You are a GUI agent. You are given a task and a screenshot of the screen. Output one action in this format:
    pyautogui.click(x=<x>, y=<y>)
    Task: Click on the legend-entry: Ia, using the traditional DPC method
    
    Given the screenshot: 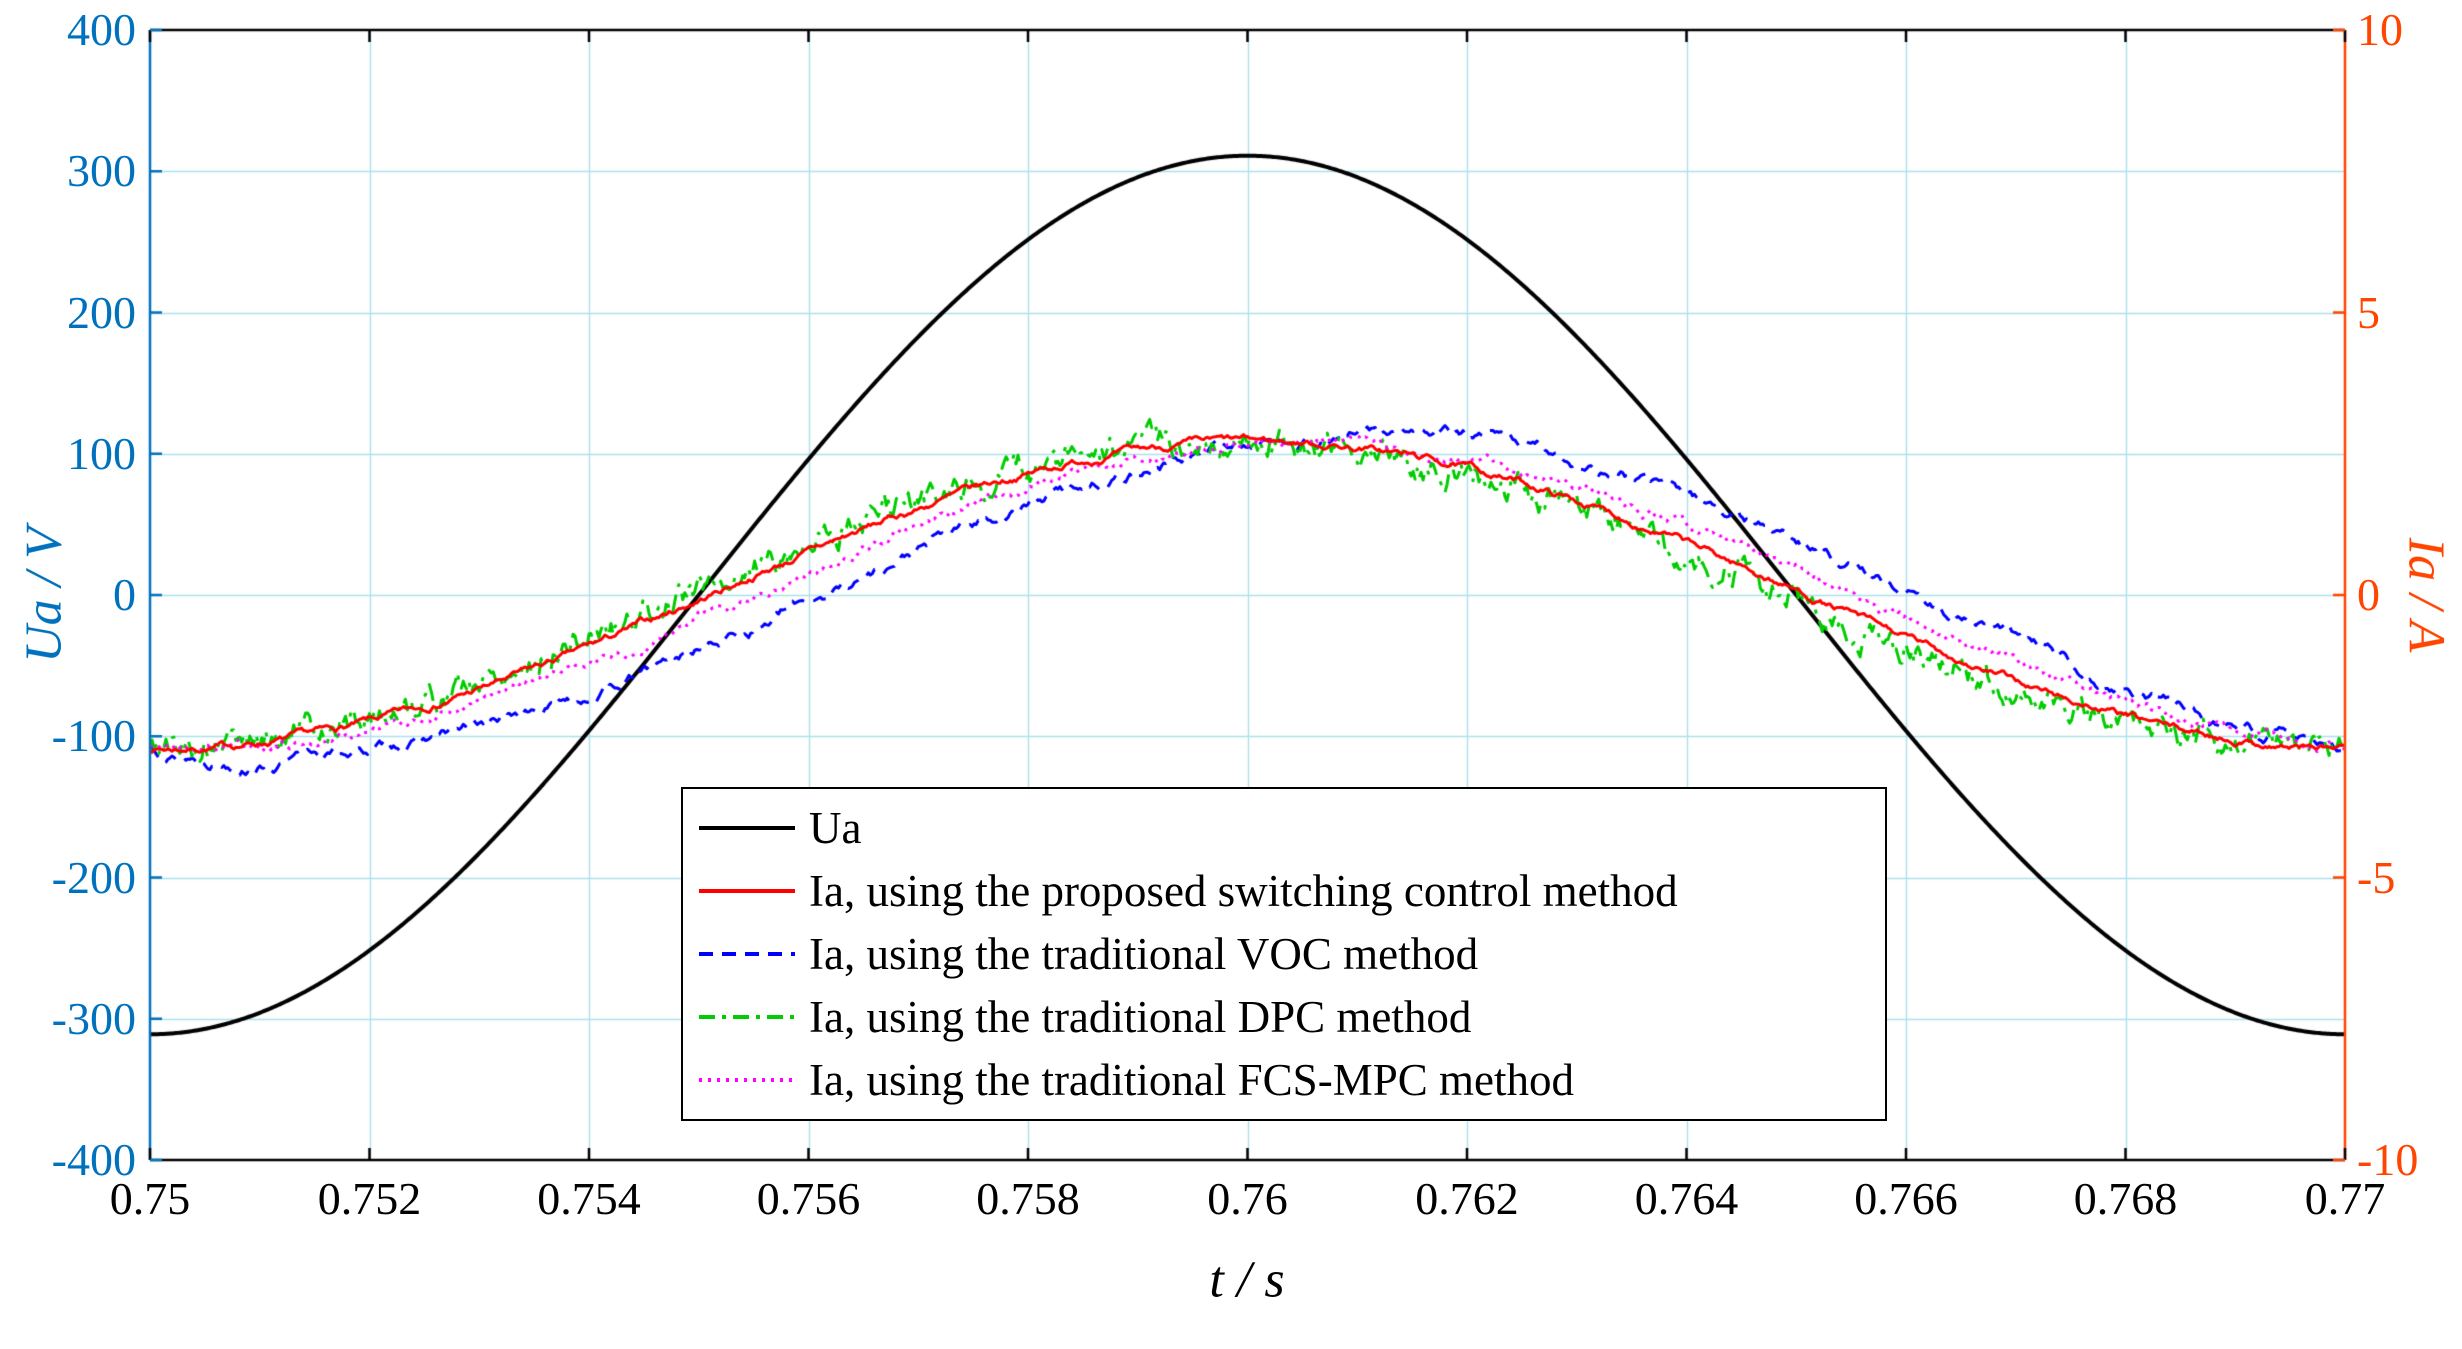 What is the action you would take?
    pyautogui.click(x=1286, y=1017)
    